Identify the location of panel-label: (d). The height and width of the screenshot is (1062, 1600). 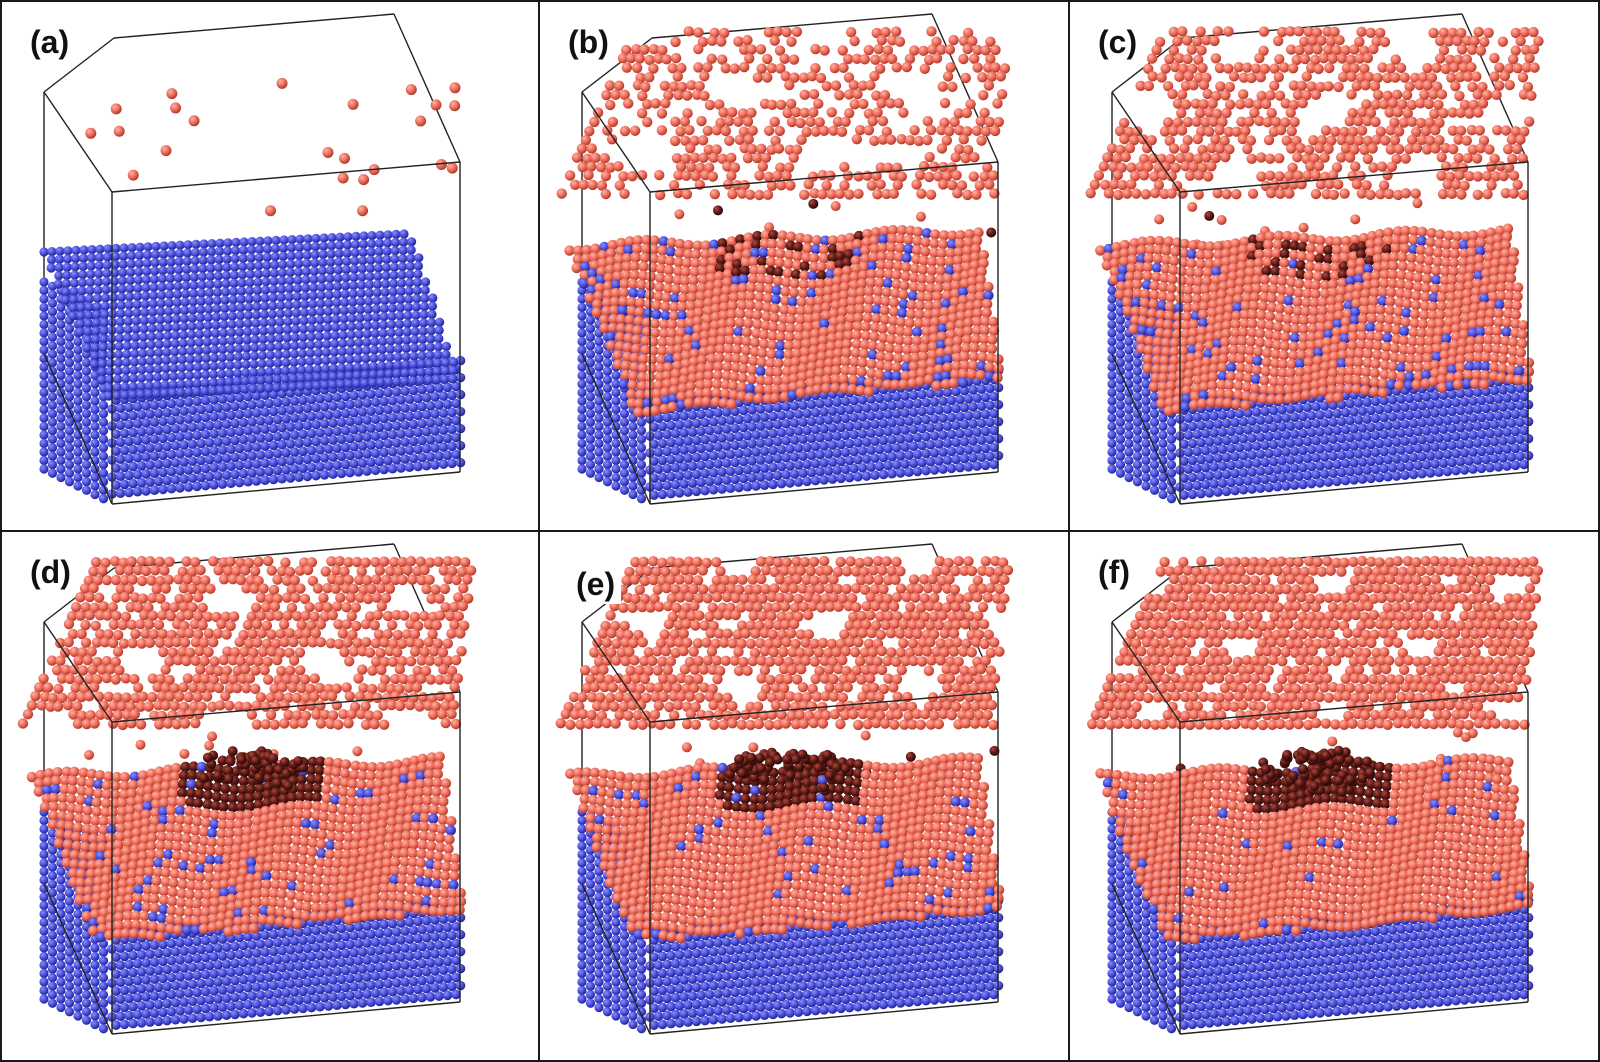
(50, 572).